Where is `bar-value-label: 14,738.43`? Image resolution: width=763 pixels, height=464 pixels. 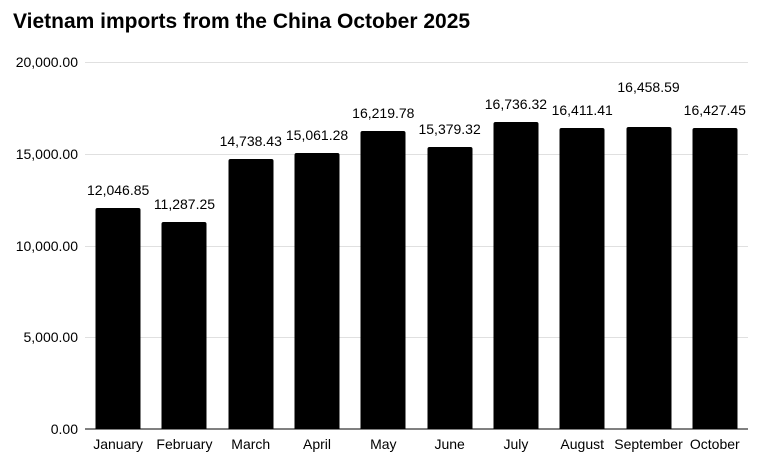 bar-value-label: 14,738.43 is located at coordinates (250, 140).